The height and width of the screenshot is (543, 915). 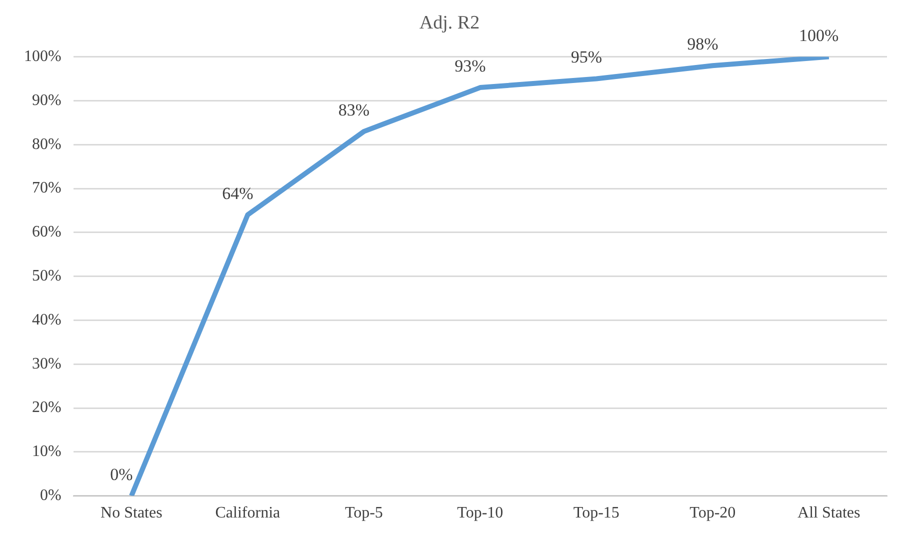 What do you see at coordinates (47, 363) in the screenshot?
I see `y-tick-label: 30%` at bounding box center [47, 363].